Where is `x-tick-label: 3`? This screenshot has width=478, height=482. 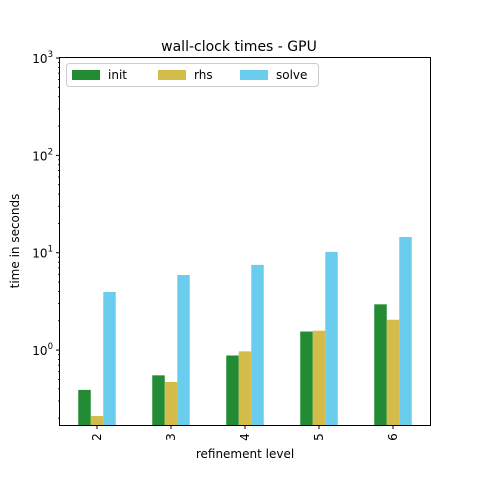
x-tick-label: 3 is located at coordinates (171, 437).